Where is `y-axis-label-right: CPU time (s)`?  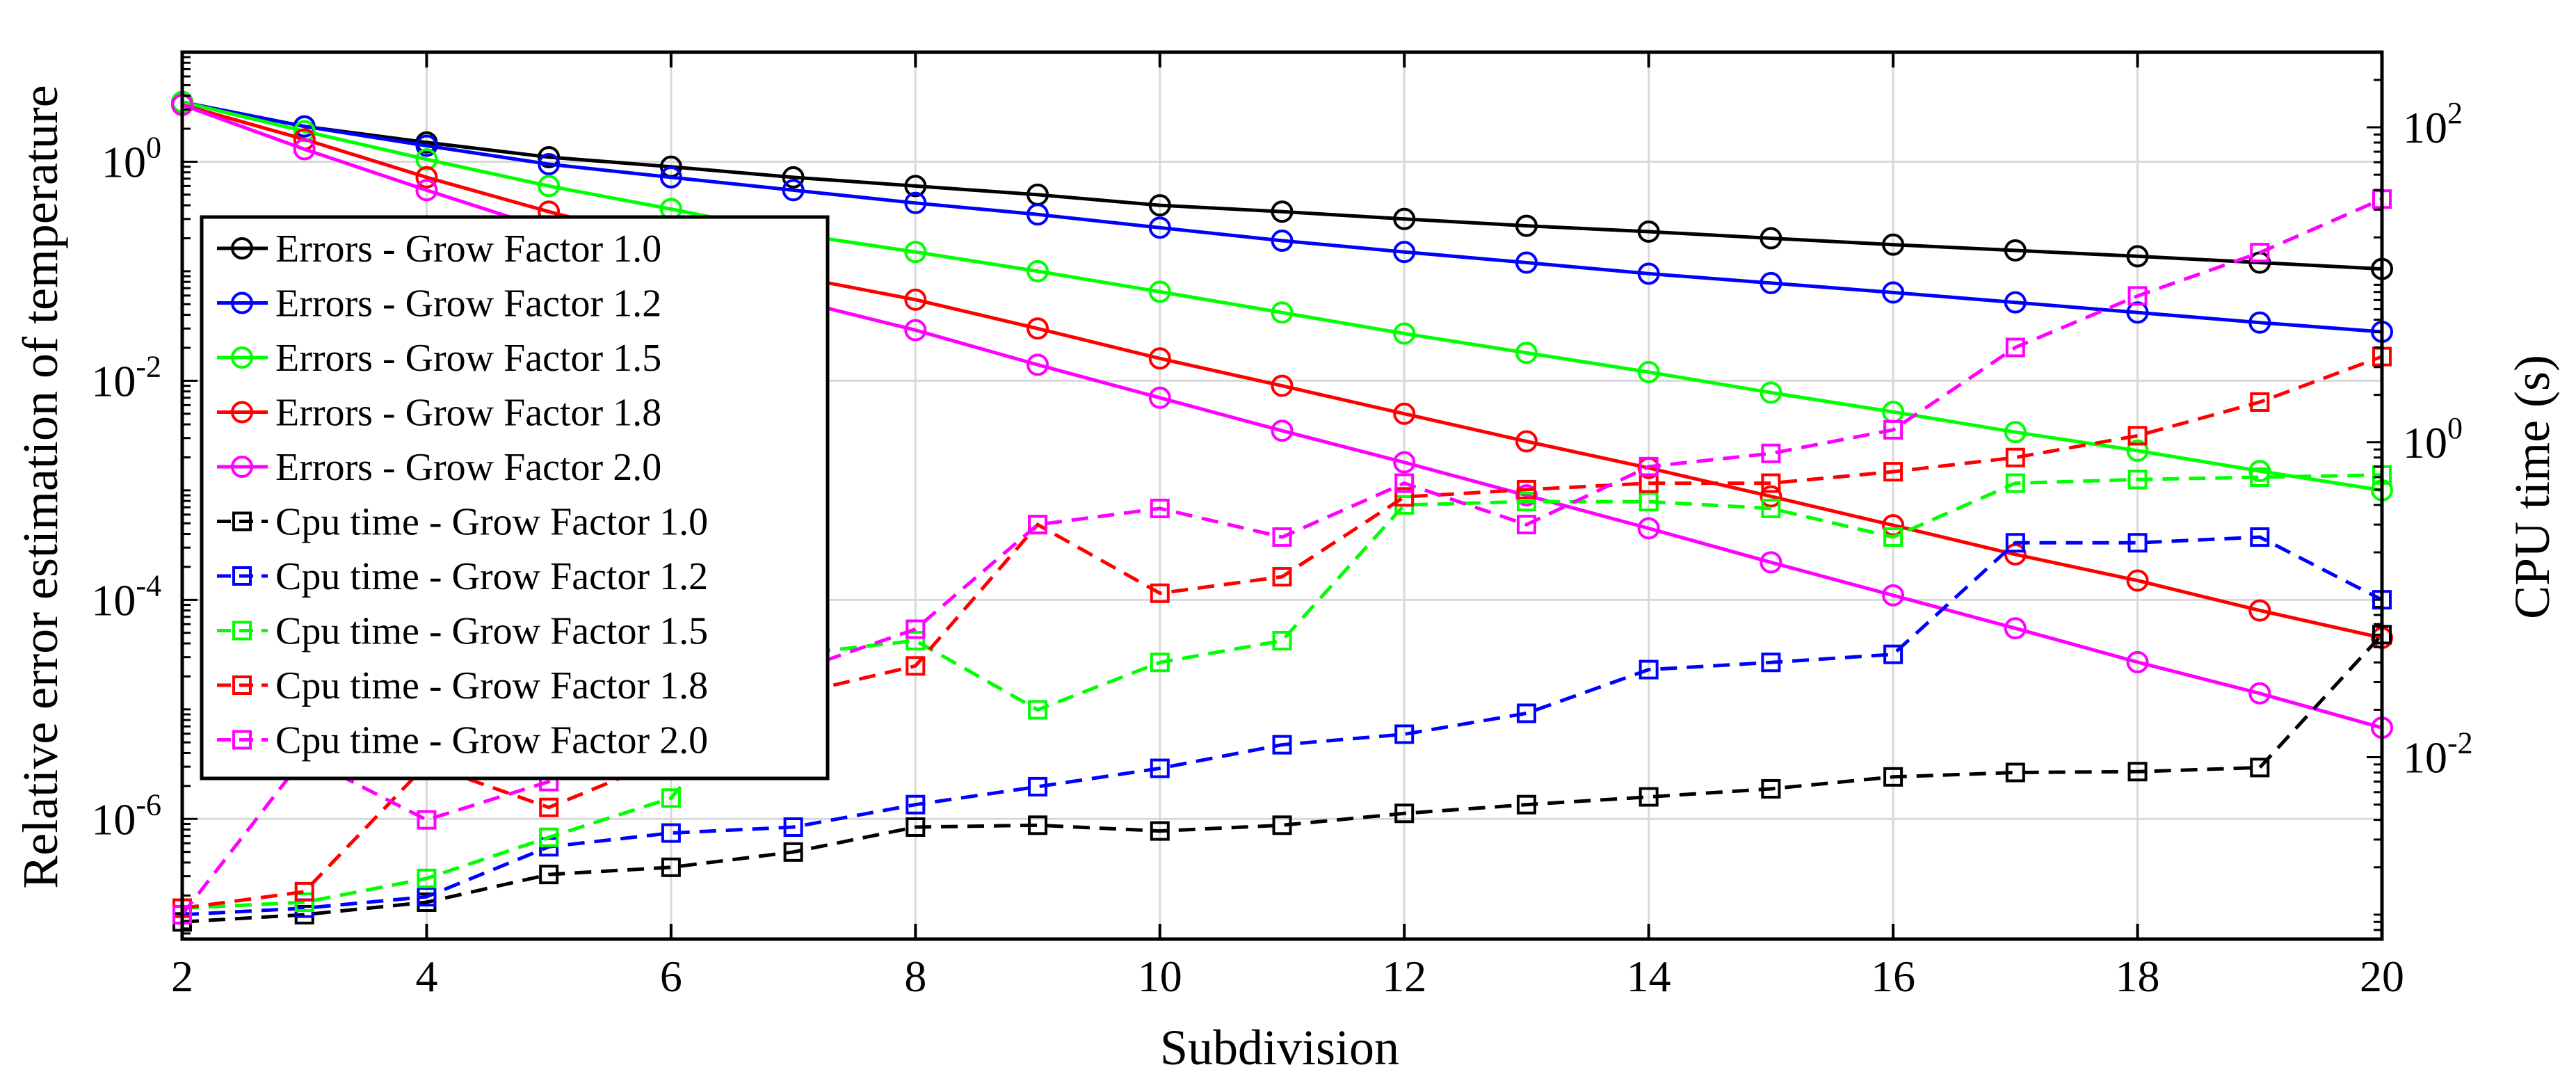 y-axis-label-right: CPU time (s) is located at coordinates (2532, 487).